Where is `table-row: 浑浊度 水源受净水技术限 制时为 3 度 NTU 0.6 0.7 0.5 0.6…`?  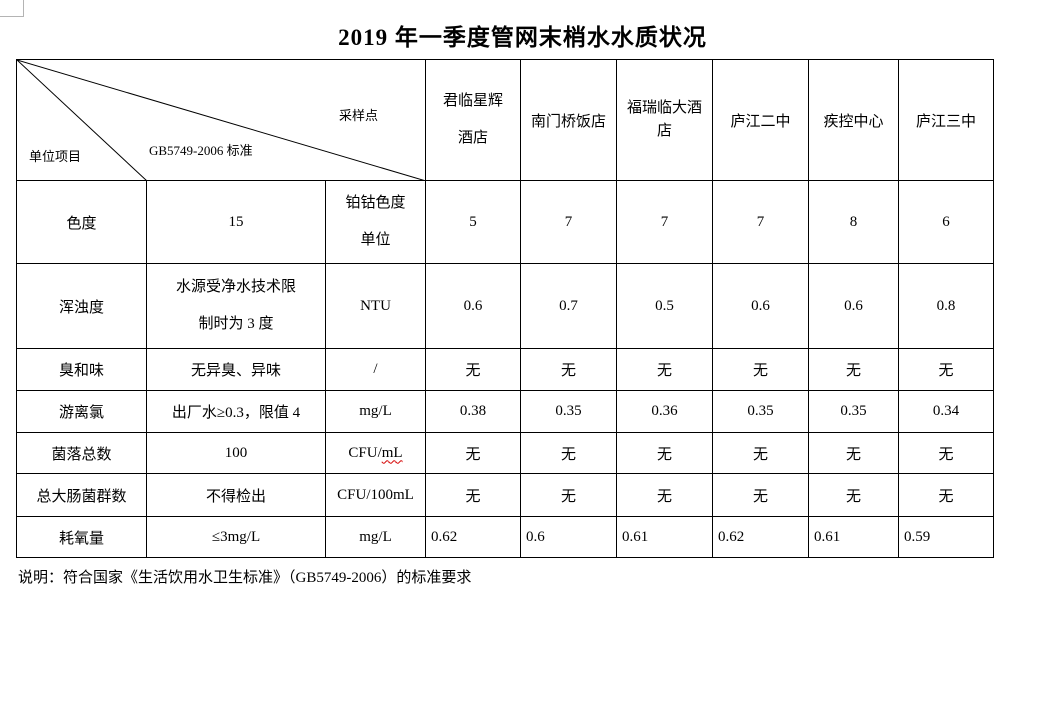 table-row: 浑浊度 水源受净水技术限 制时为 3 度 NTU 0.6 0.7 0.5 0.6… is located at coordinates (505, 306).